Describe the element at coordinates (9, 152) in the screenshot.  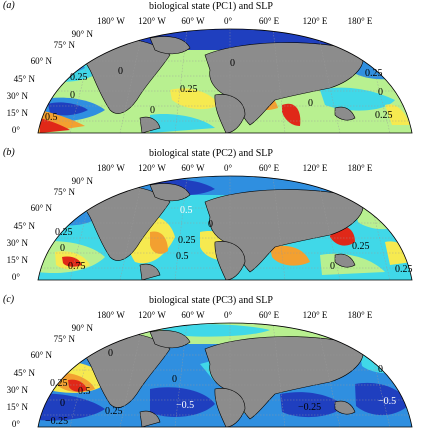
I see `panel-letter: (b)` at that location.